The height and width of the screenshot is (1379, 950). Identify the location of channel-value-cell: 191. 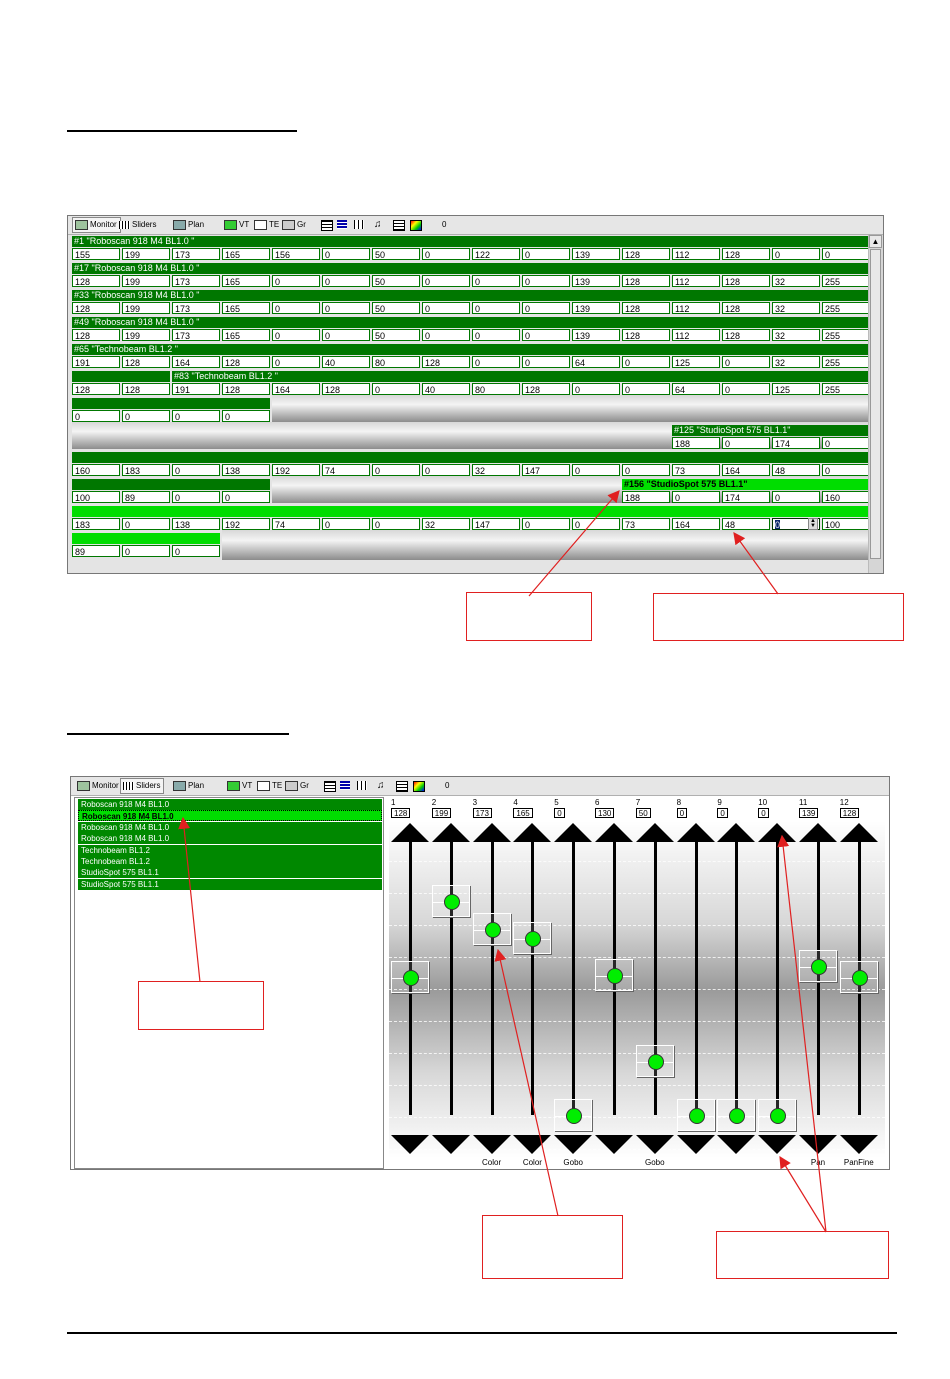
(96, 362).